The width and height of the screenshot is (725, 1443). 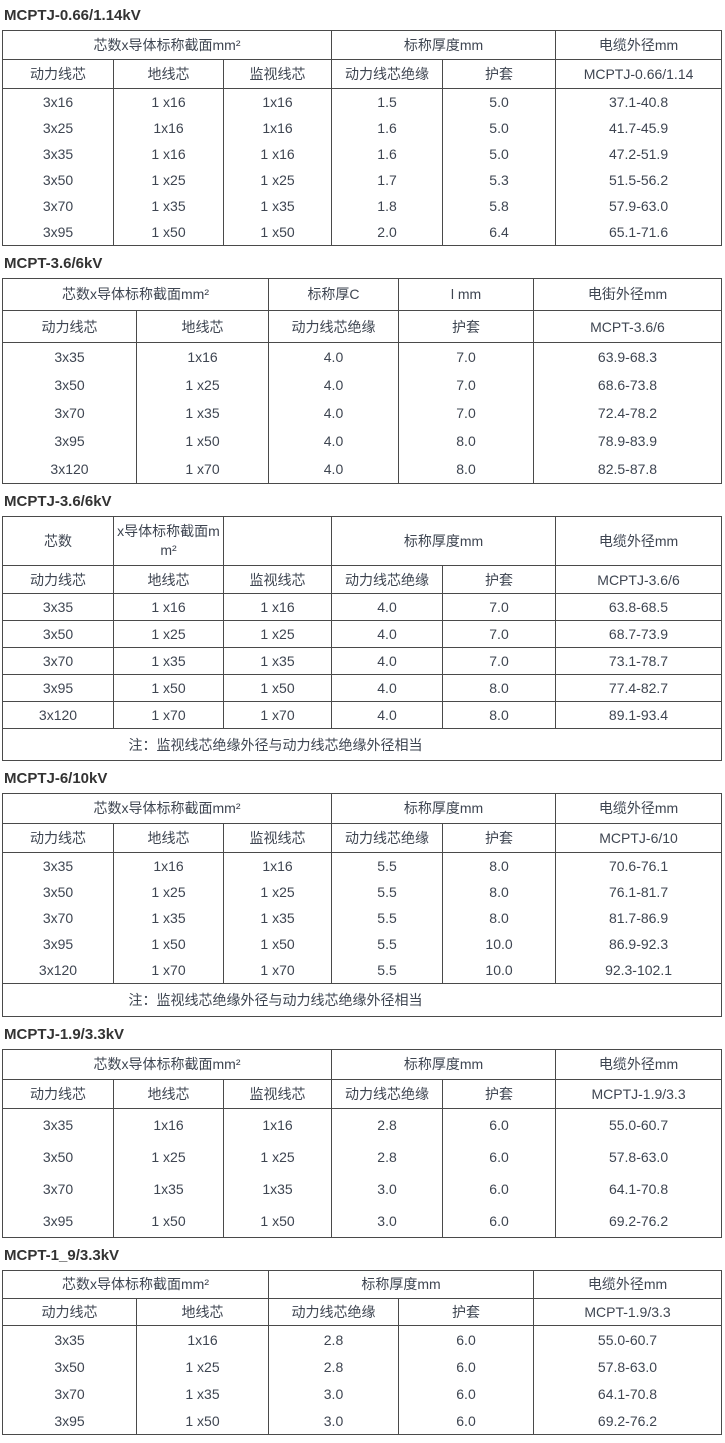 I want to click on data-cell: 41.7-45.9, so click(x=639, y=128).